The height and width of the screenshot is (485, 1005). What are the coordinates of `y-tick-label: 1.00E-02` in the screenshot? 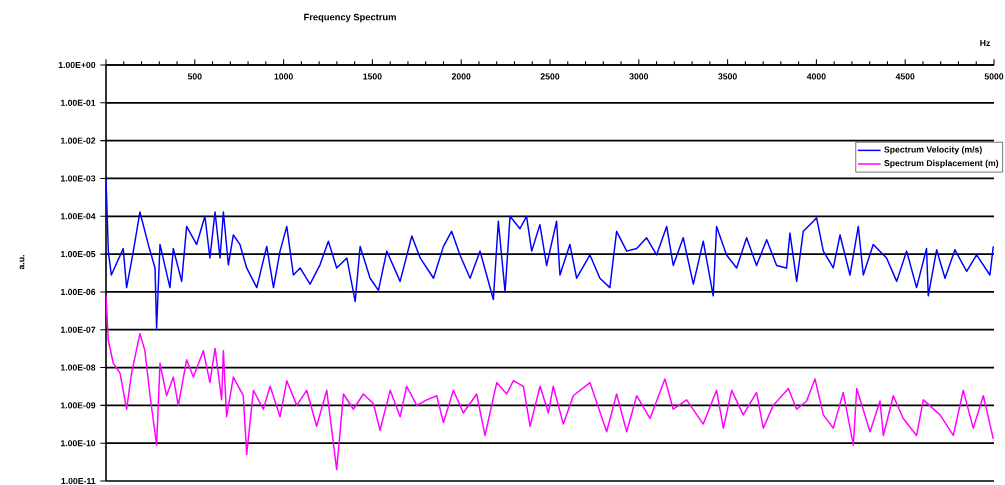 It's located at (78, 140).